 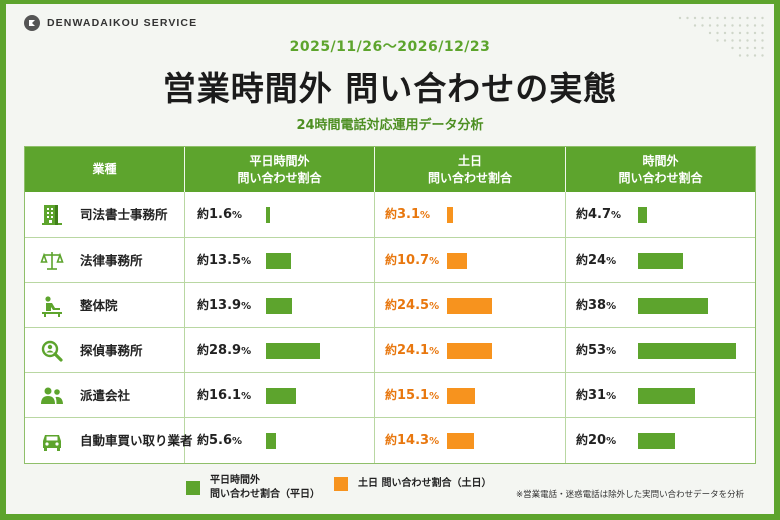 I want to click on value-number: 10.7, so click(x=413, y=260).